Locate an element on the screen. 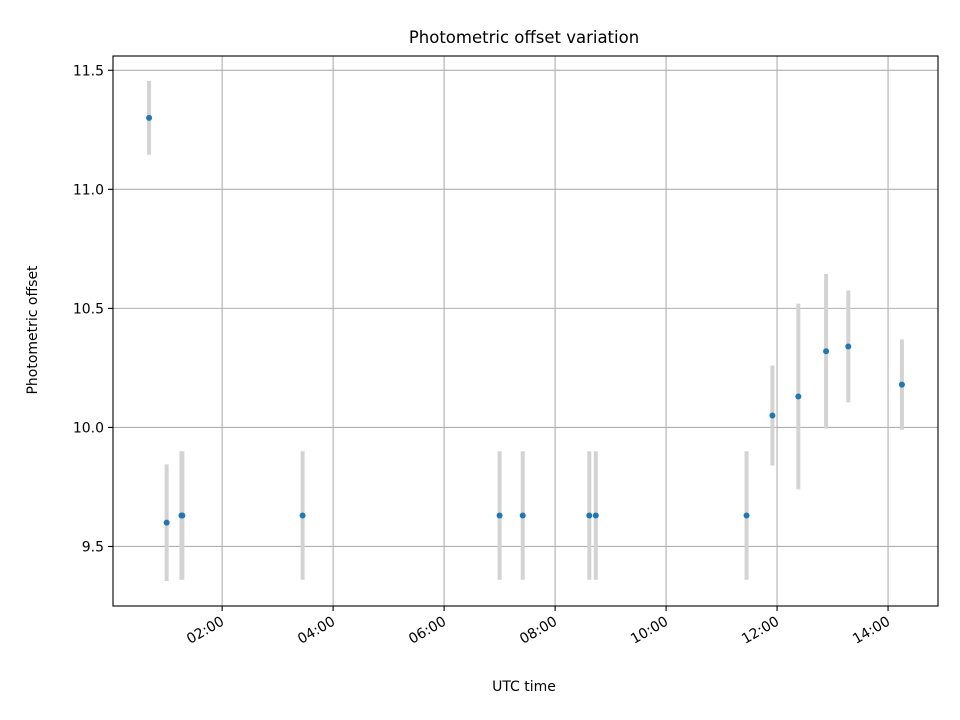 This screenshot has height=720, width=960. y-tick-label: 9.5 is located at coordinates (93, 547).